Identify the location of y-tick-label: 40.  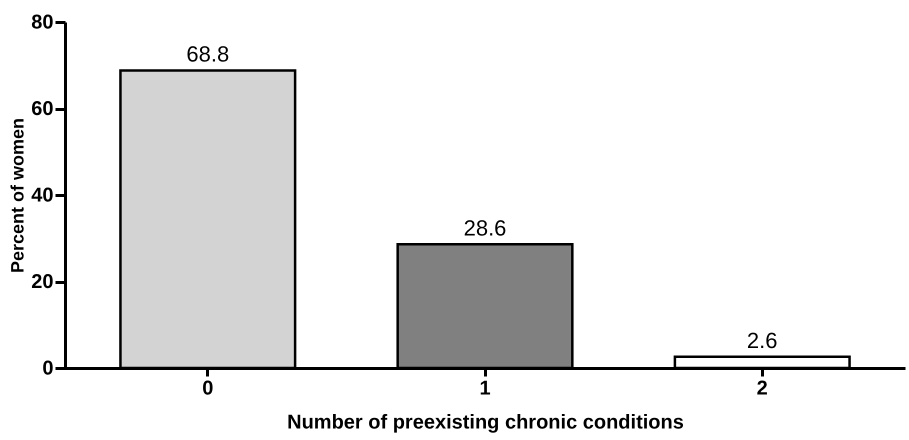
(42, 195).